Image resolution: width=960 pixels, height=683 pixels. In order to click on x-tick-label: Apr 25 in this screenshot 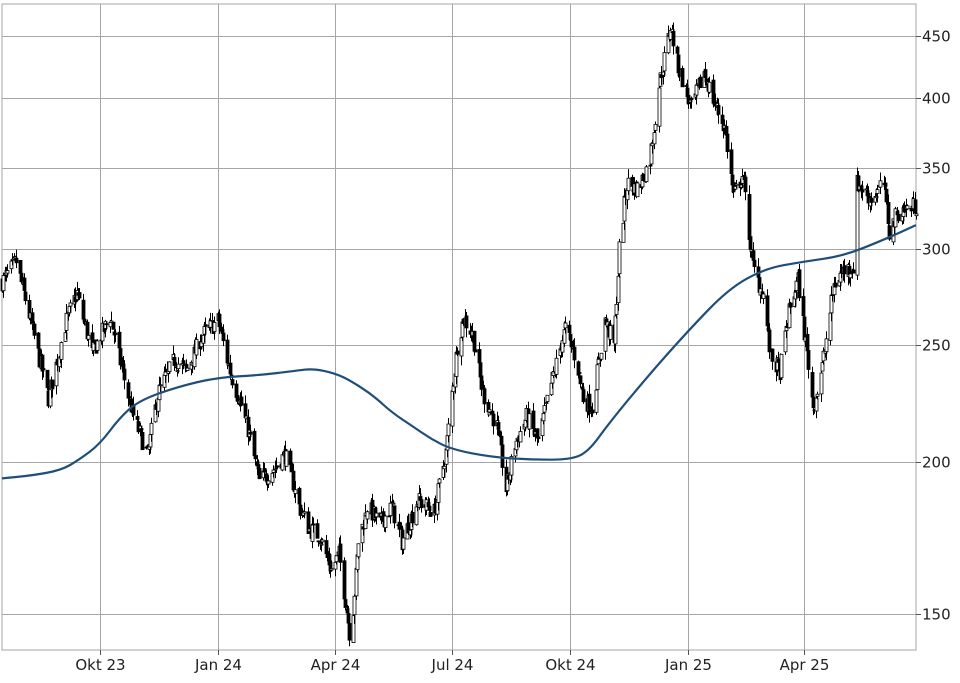, I will do `click(805, 665)`.